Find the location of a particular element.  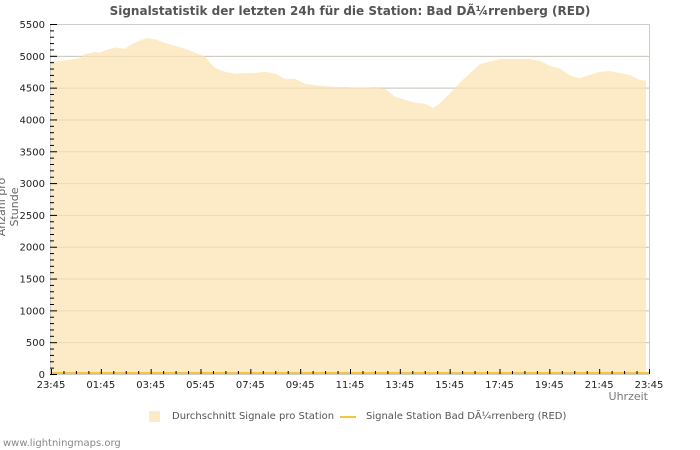

y-tick-label: 2500 is located at coordinates (32, 216).